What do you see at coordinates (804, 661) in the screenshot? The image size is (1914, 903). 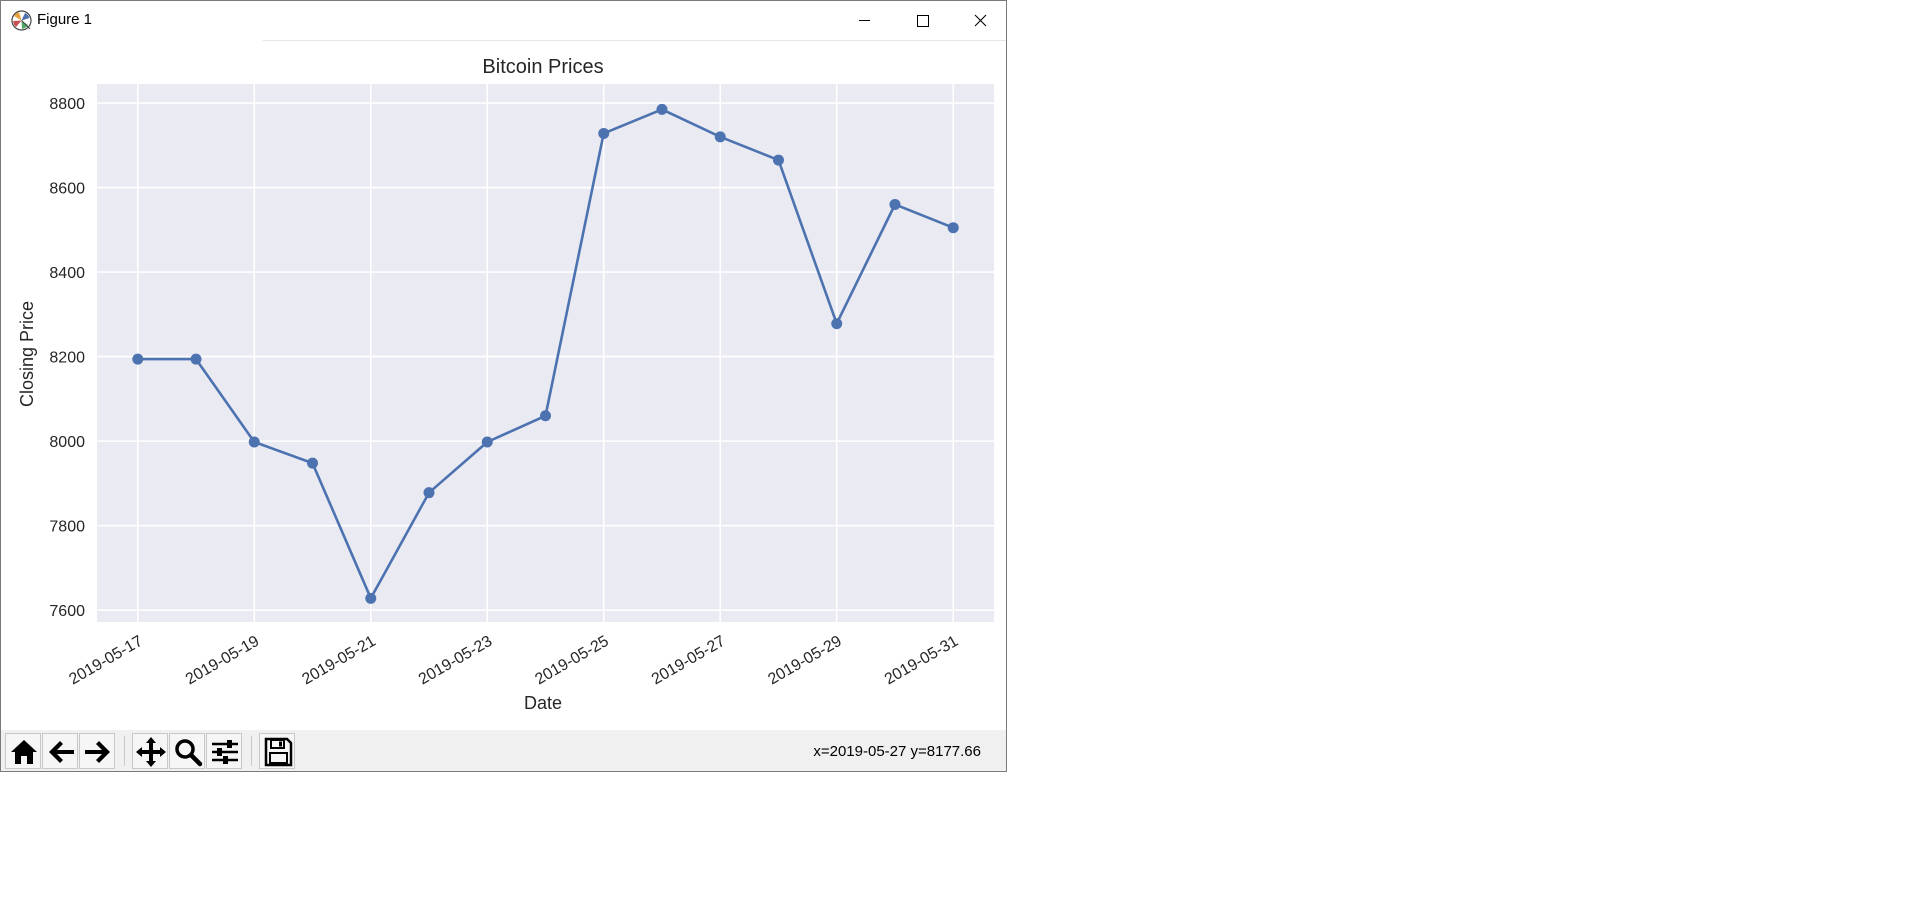 I see `x-tick-label: 2019-05-29` at bounding box center [804, 661].